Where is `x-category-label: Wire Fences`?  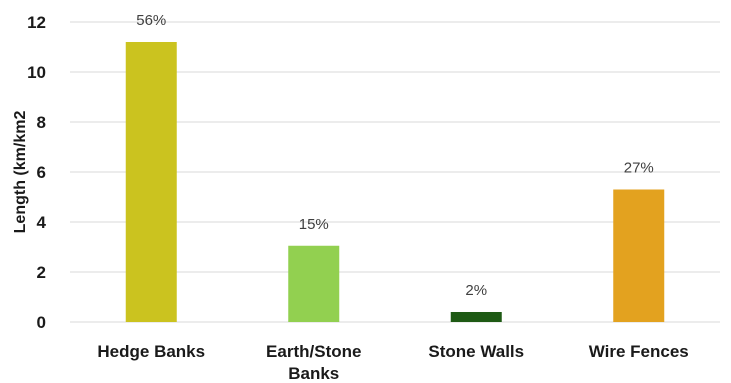 x-category-label: Wire Fences is located at coordinates (639, 351).